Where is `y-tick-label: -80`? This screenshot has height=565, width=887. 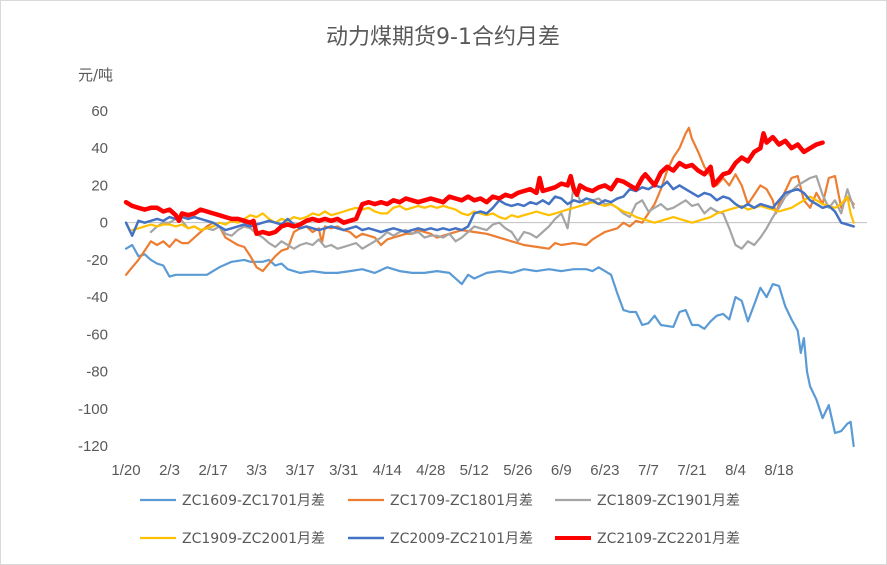 y-tick-label: -80 is located at coordinates (97, 372).